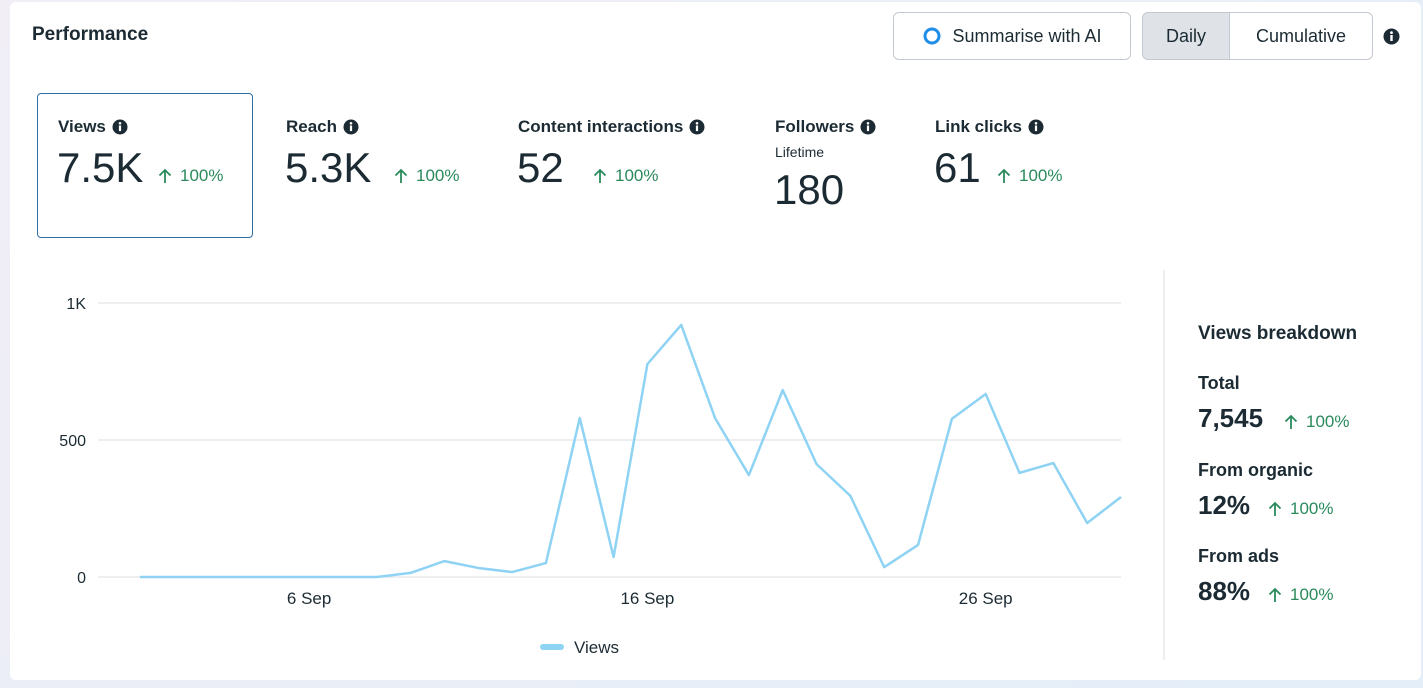 The height and width of the screenshot is (688, 1423). I want to click on metric-value: 180, so click(809, 189).